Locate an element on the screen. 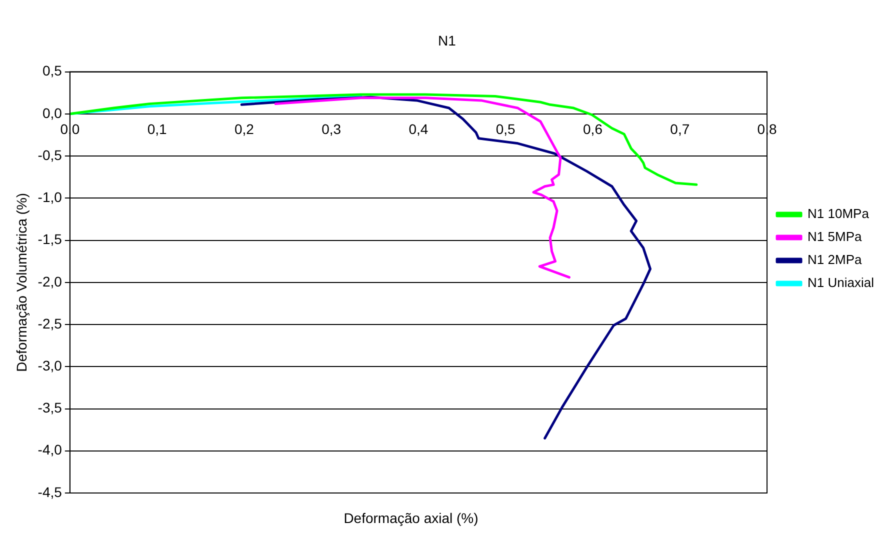 This screenshot has height=533, width=889. y-axis-title: Deformação Volumétrica (%) is located at coordinates (21, 282).